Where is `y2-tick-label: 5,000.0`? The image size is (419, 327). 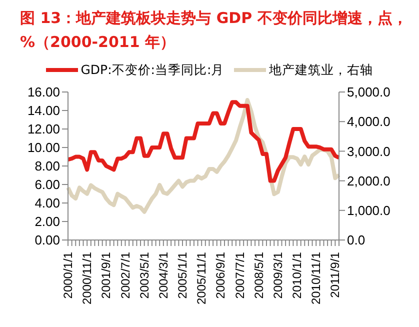
y2-tick-label: 5,000.0 is located at coordinates (368, 92).